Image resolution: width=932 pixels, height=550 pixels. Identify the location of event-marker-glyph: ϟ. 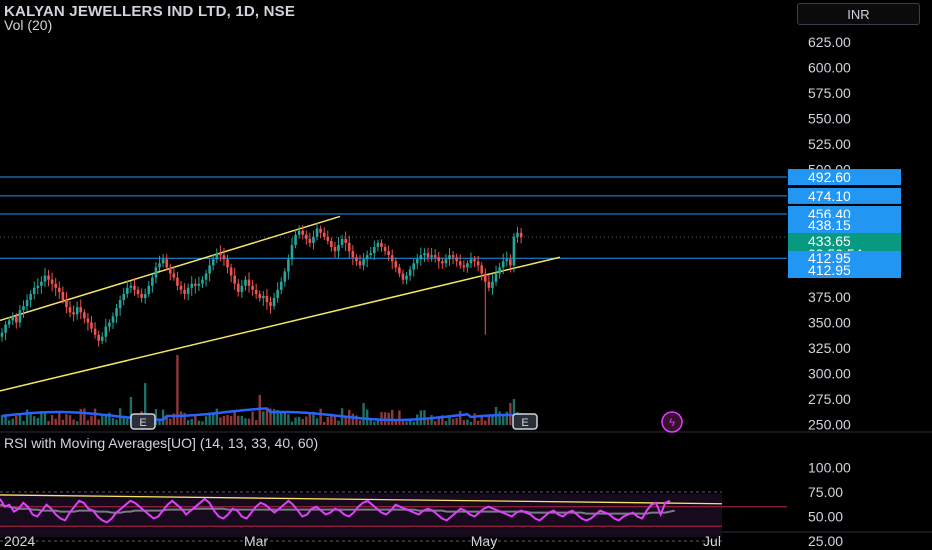
(672, 423).